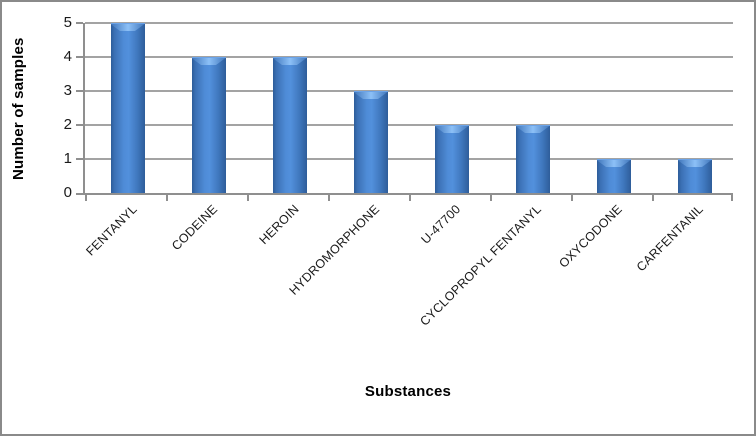 The width and height of the screenshot is (756, 436). Describe the element at coordinates (67, 90) in the screenshot. I see `y-tick-label-3: 3` at that location.